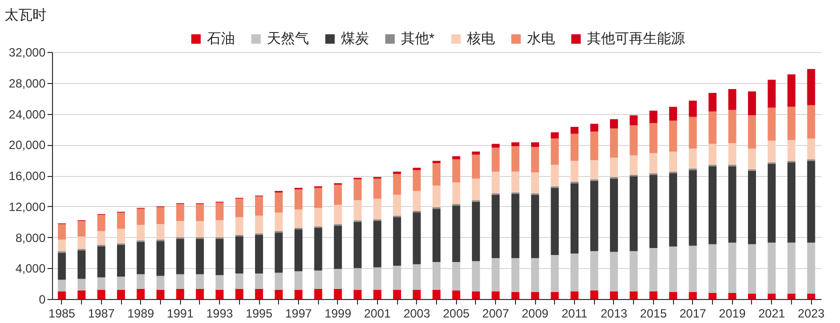 The width and height of the screenshot is (840, 323). What do you see at coordinates (259, 313) in the screenshot?
I see `x-tick-label: 1995` at bounding box center [259, 313].